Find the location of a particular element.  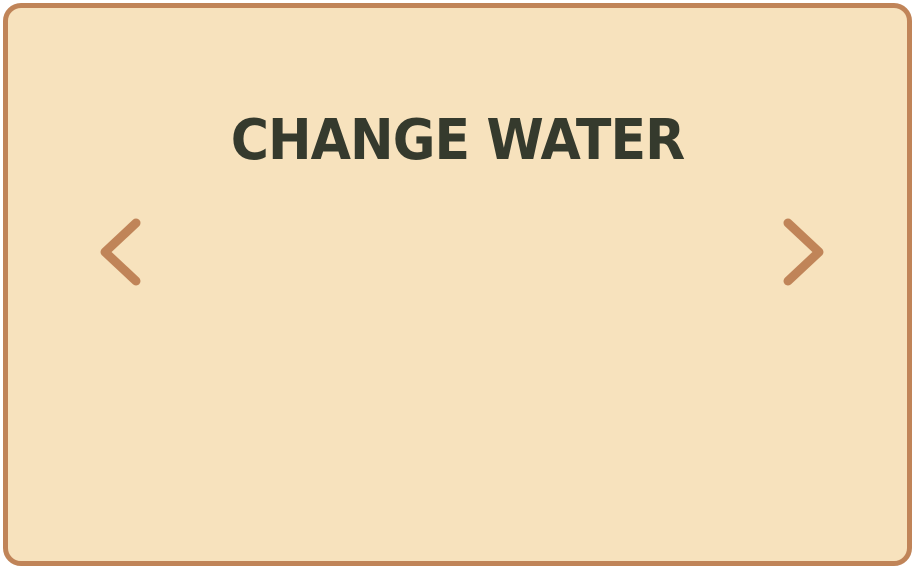

chevron-left-icon is located at coordinates (120, 252).